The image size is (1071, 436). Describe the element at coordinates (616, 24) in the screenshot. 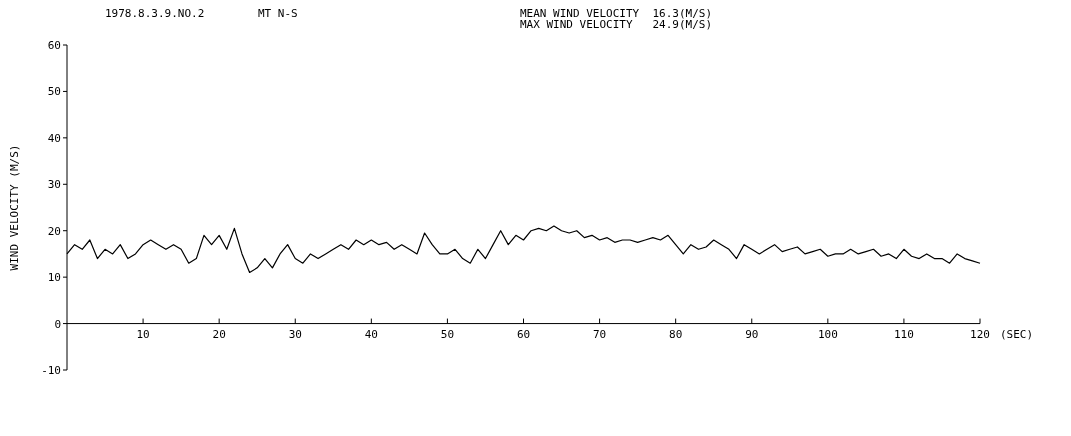

I see `text: MAX WIND VELOCITY 24.9(M/S)` at that location.